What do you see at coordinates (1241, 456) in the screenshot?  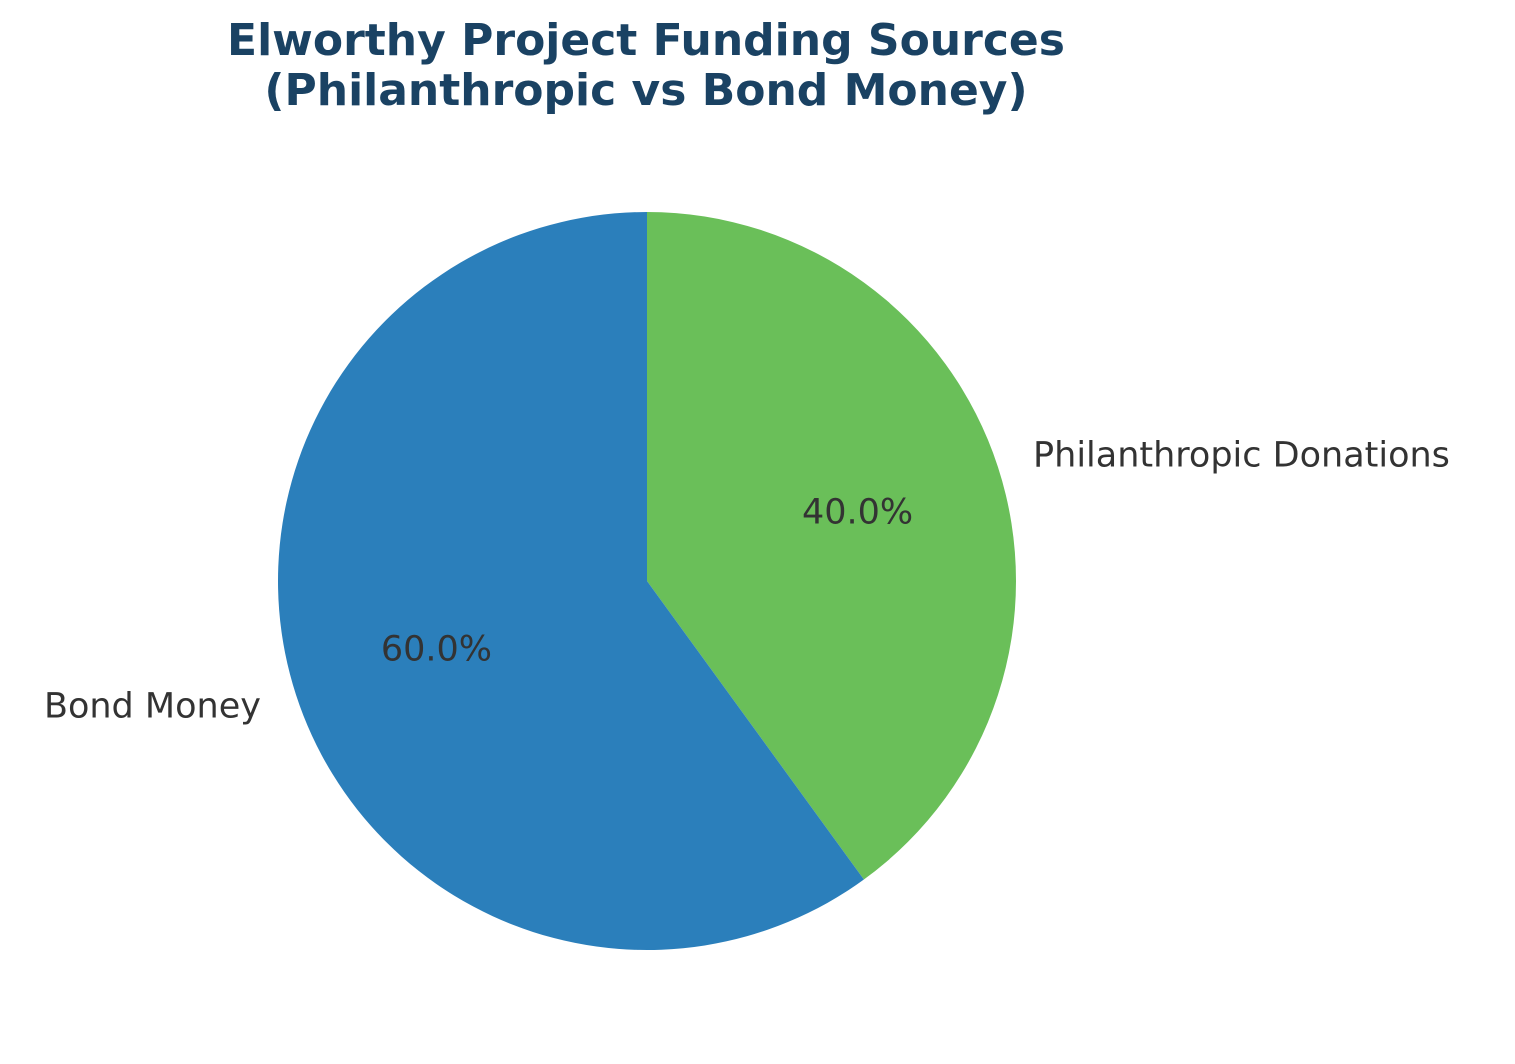 I see `slice-label: Philanthropic Donations` at bounding box center [1241, 456].